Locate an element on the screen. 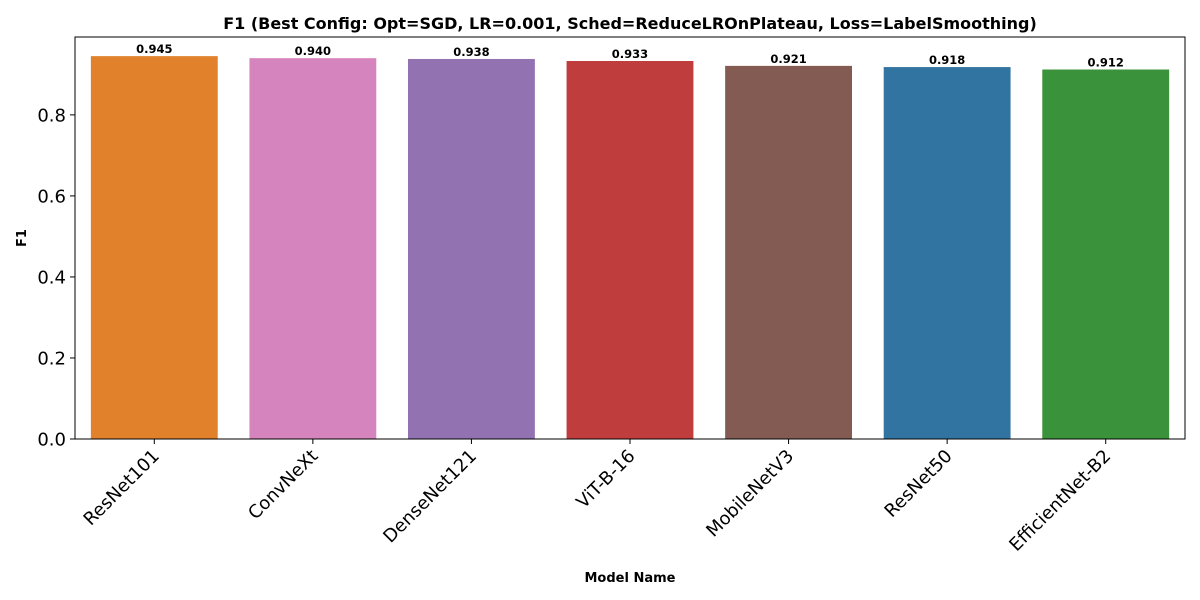  x-tick-label: DenseNet121 is located at coordinates (430, 497).